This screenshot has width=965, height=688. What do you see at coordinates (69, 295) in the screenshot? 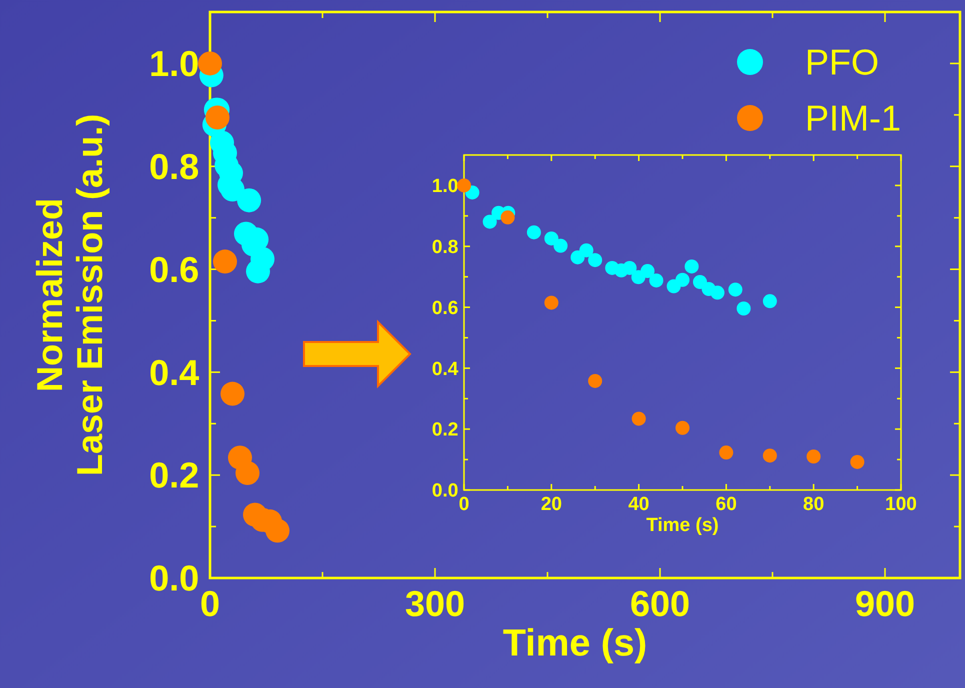
I see `y-axis-title: Normalized Laser Emission (a.u.)` at bounding box center [69, 295].